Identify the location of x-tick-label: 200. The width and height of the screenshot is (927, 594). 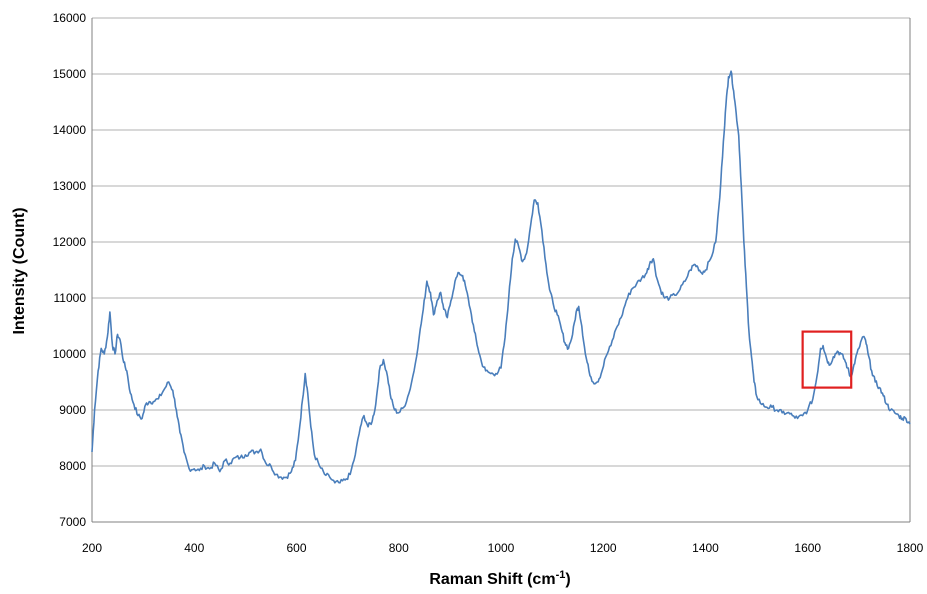
(92, 548).